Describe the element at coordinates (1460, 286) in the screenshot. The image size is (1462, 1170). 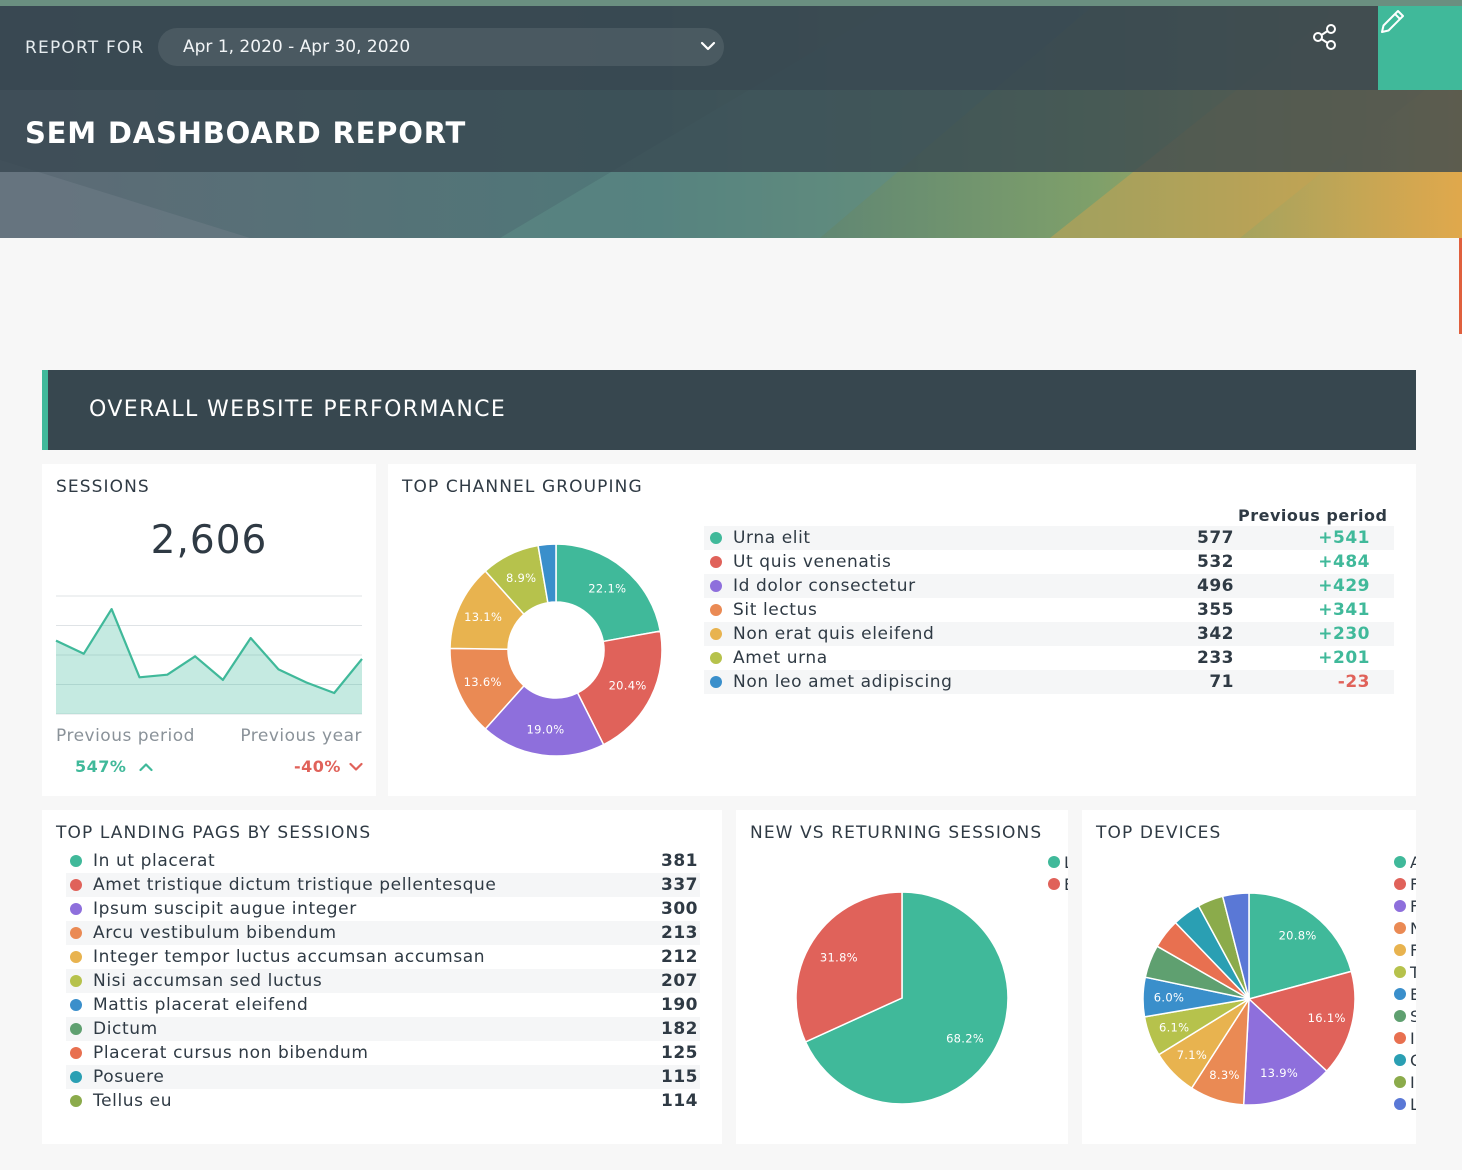
I see `scroll-indicator` at that location.